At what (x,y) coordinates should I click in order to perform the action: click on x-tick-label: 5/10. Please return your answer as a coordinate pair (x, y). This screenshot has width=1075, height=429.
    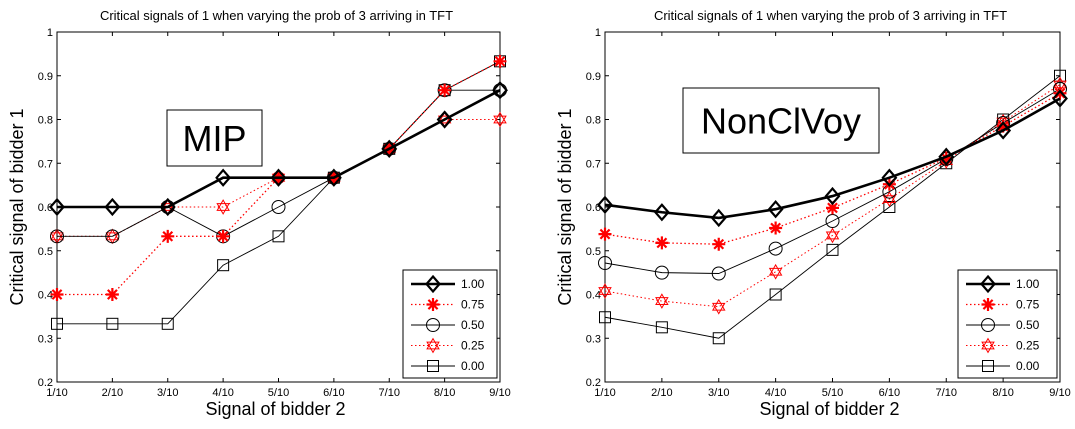
    Looking at the image, I should click on (278, 393).